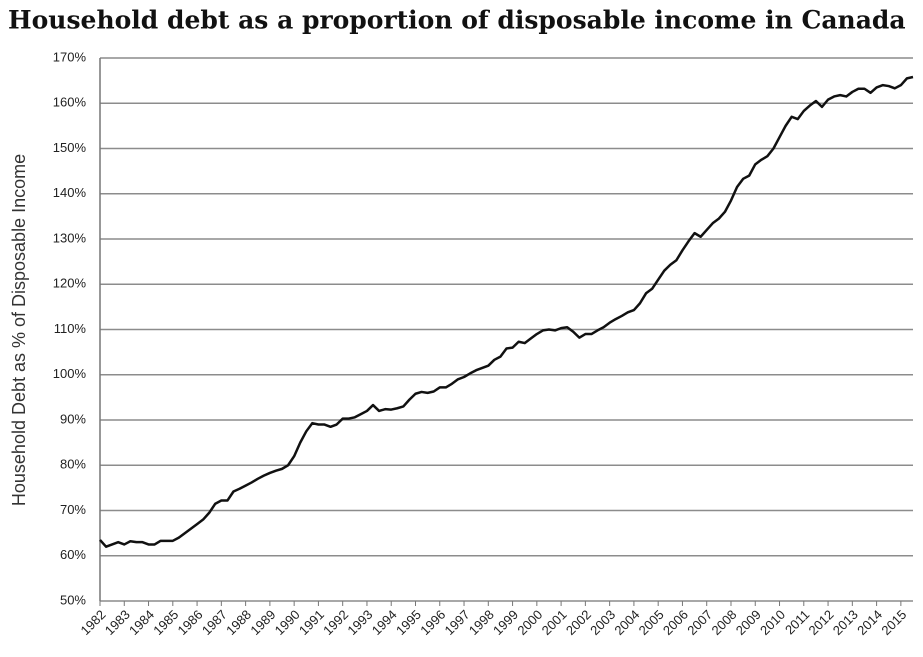 The image size is (923, 657). Describe the element at coordinates (70, 328) in the screenshot. I see `y-tick-label: 110%` at that location.